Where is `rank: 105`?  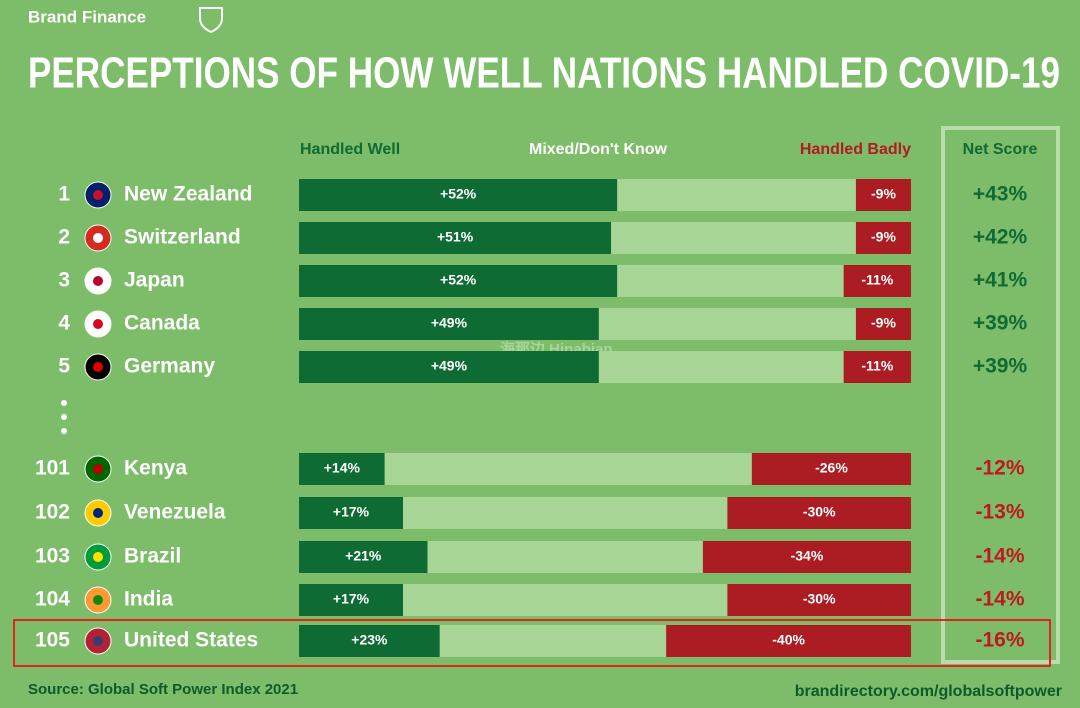
rank: 105 is located at coordinates (52, 640).